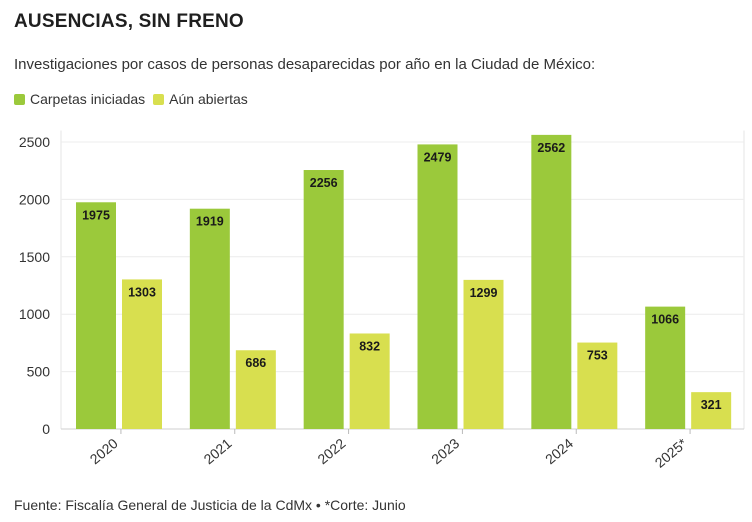  I want to click on data-label: 1066, so click(665, 320).